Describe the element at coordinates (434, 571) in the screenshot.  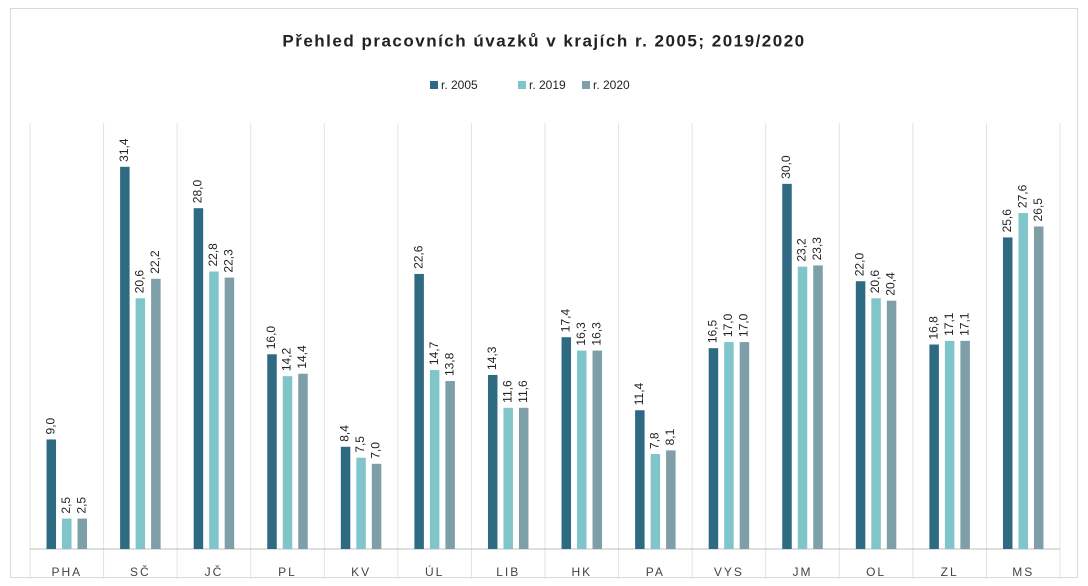
I see `x-tick-label: ÚL` at that location.